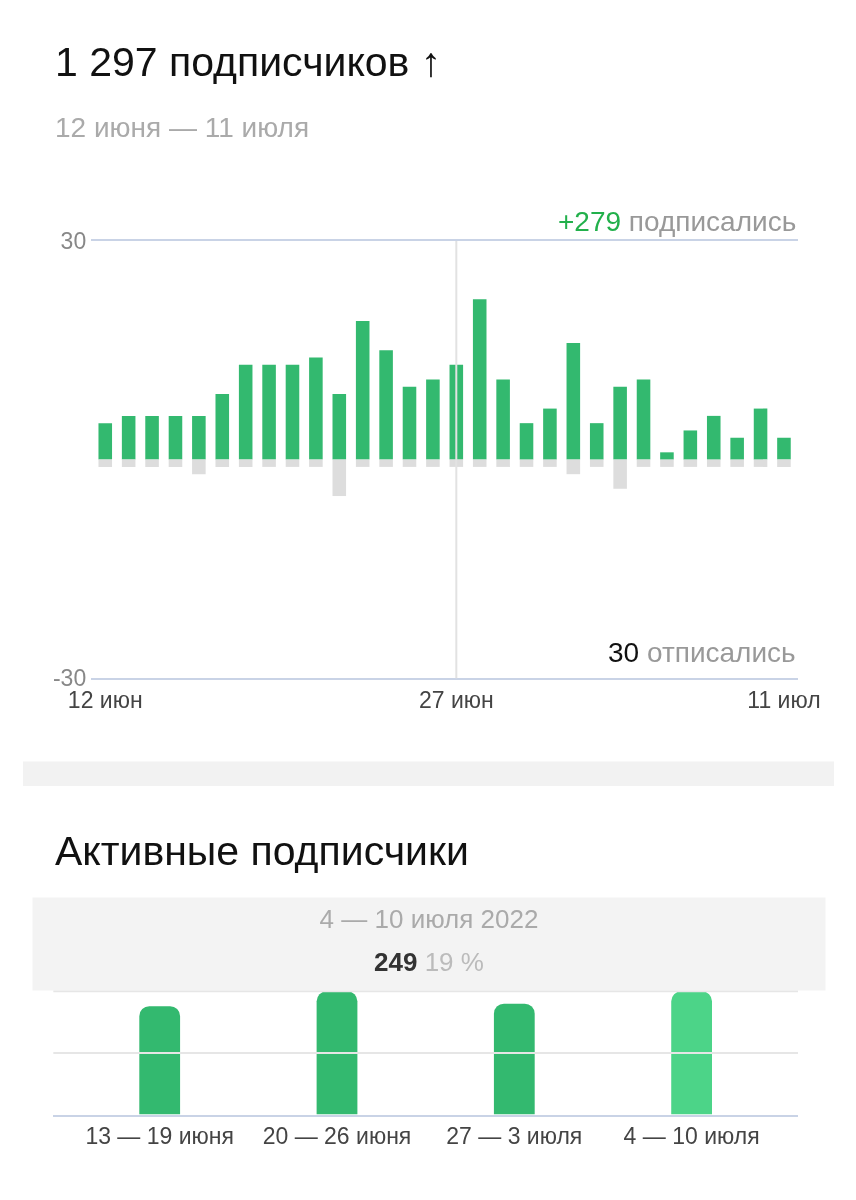 This screenshot has height=1200, width=856. What do you see at coordinates (784, 699) in the screenshot?
I see `x-tick-label: 11 июл` at bounding box center [784, 699].